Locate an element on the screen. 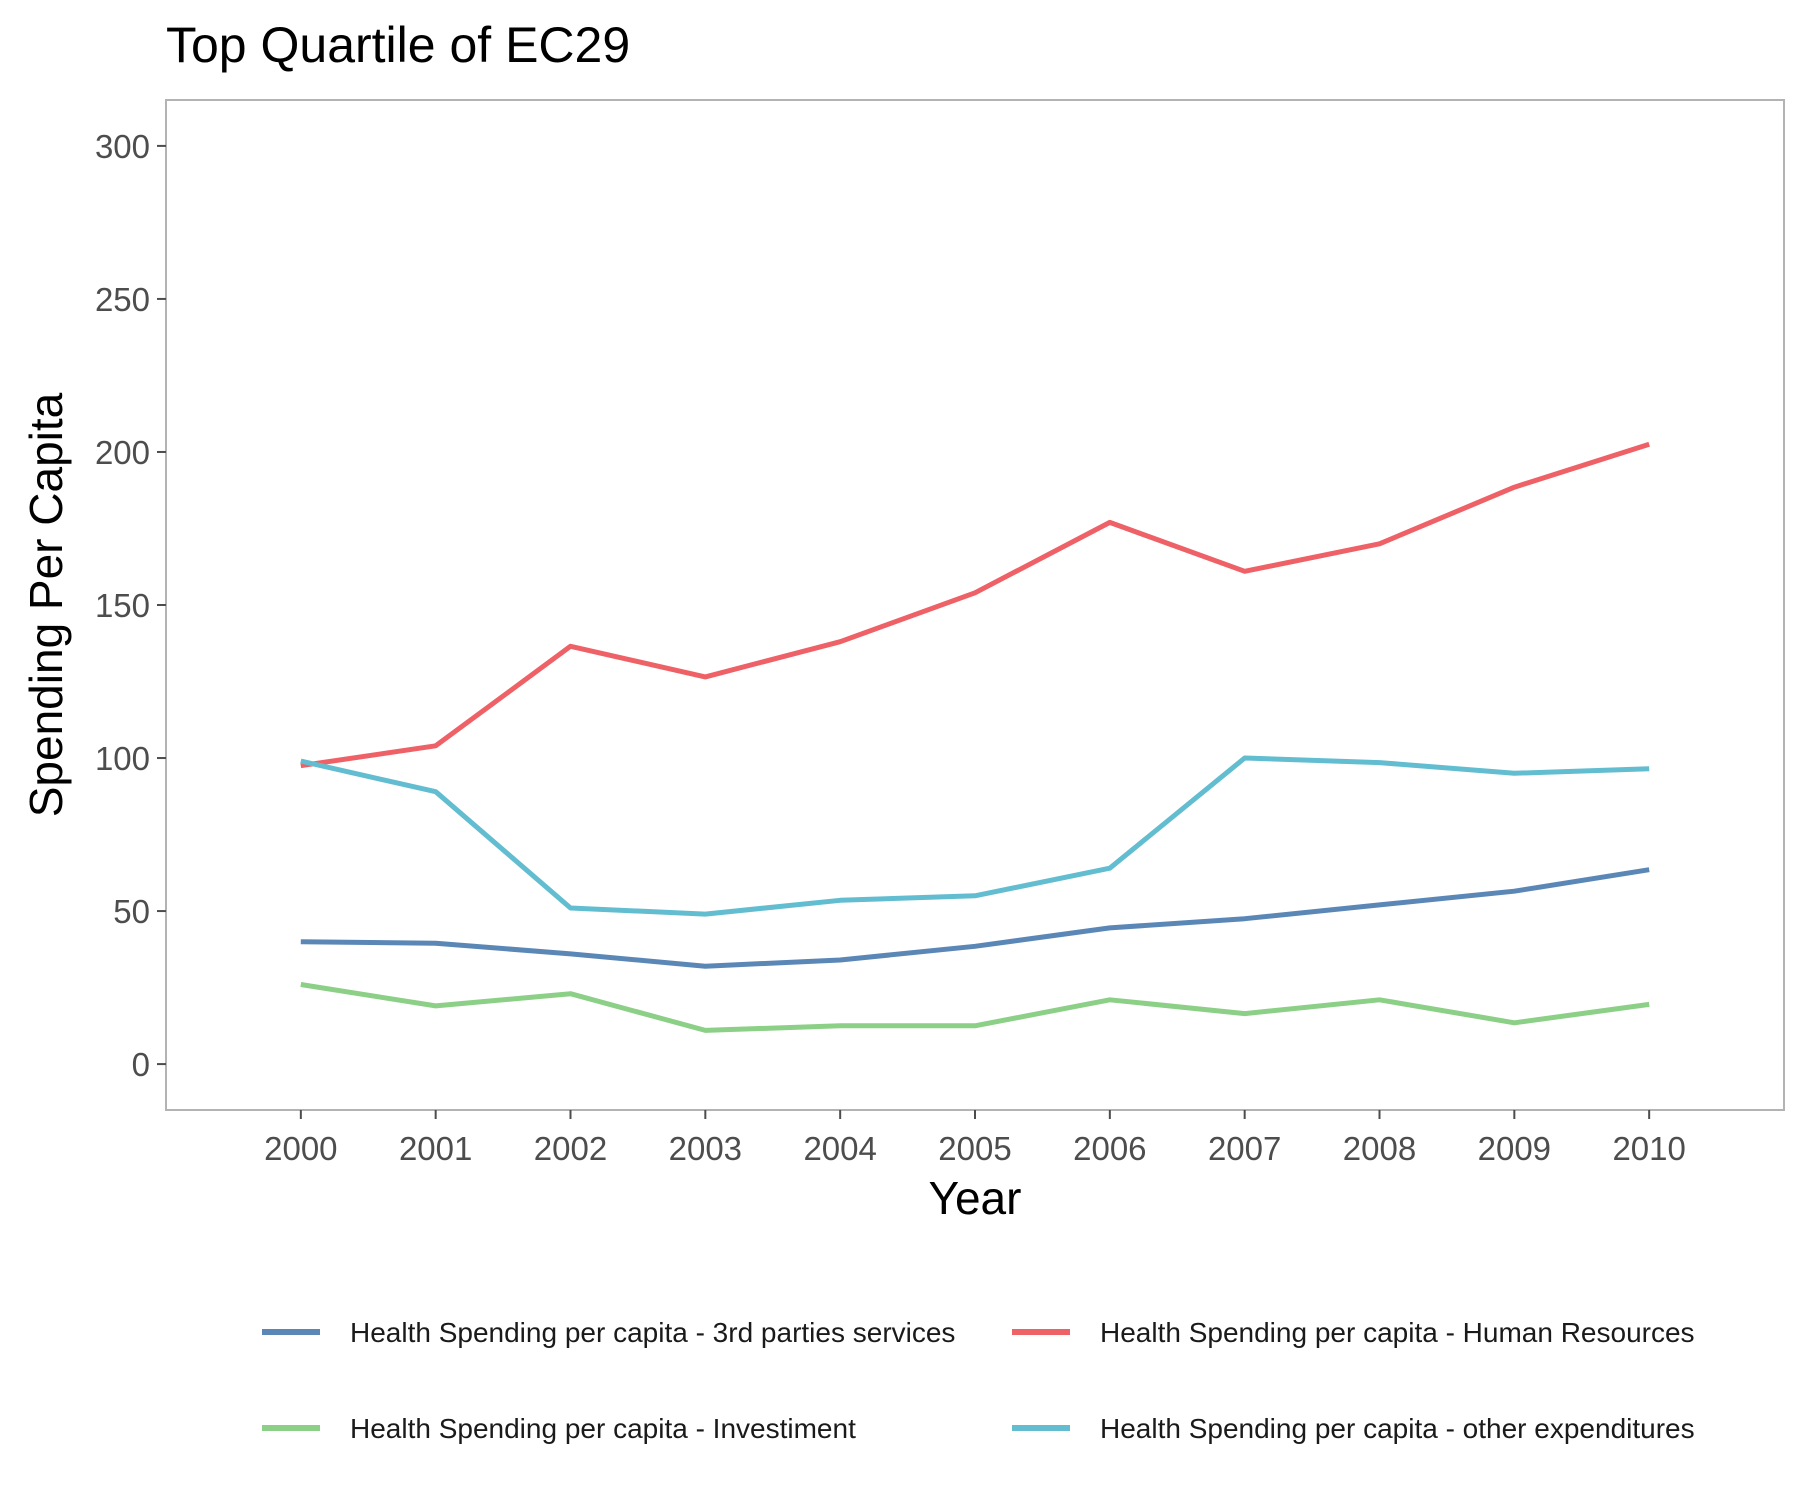 This screenshot has width=1800, height=1500. y-tick-label: 50 is located at coordinates (131, 911).